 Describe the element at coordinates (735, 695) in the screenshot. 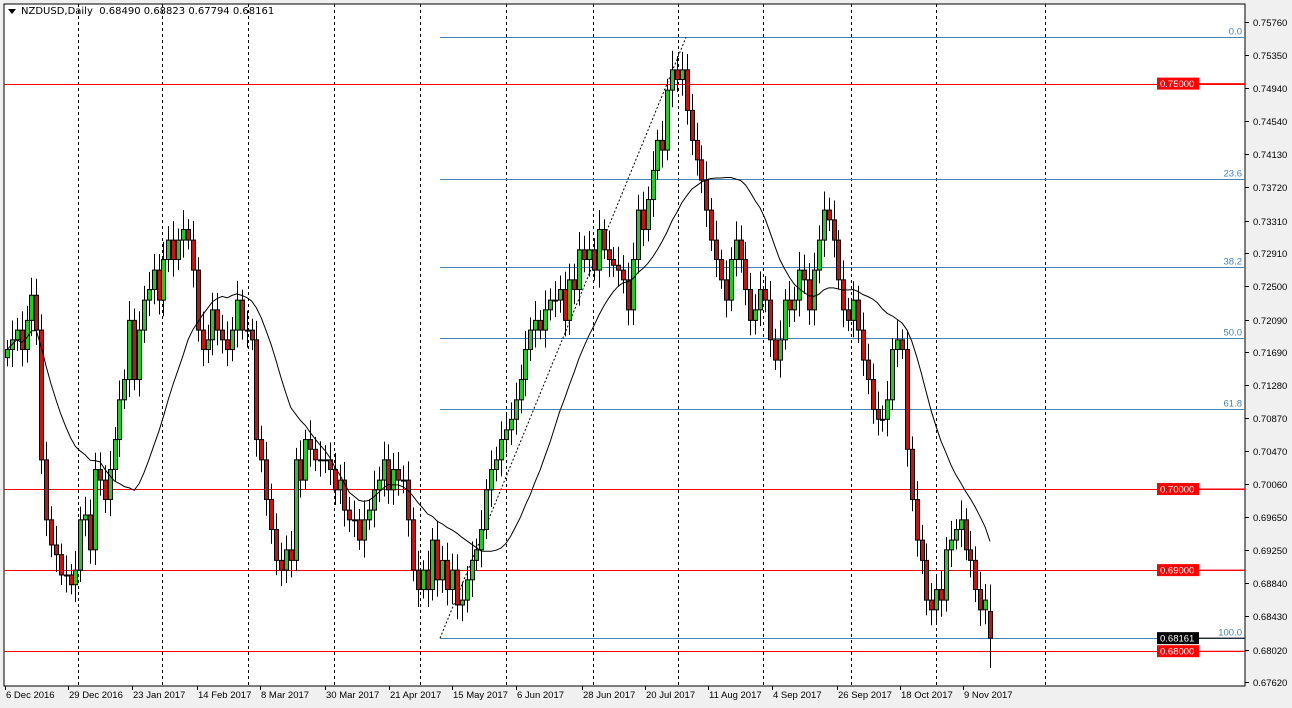

I see `x-tick-label: 11 Aug 2017` at that location.